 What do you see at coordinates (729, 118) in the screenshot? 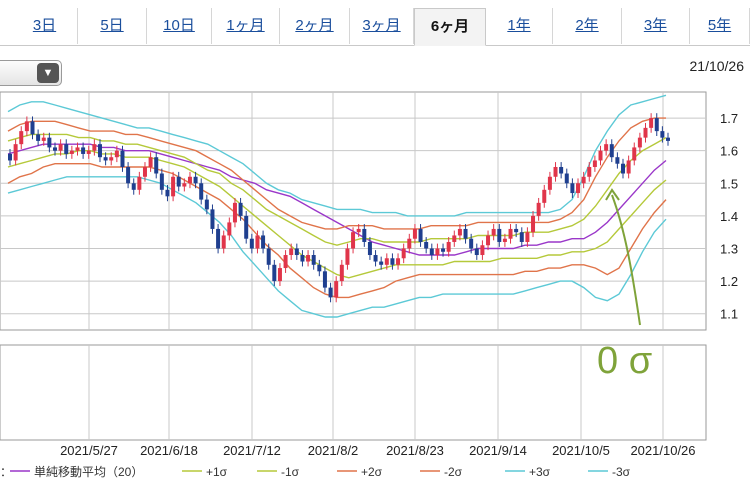
I see `y-tick-label: 1.7` at bounding box center [729, 118].